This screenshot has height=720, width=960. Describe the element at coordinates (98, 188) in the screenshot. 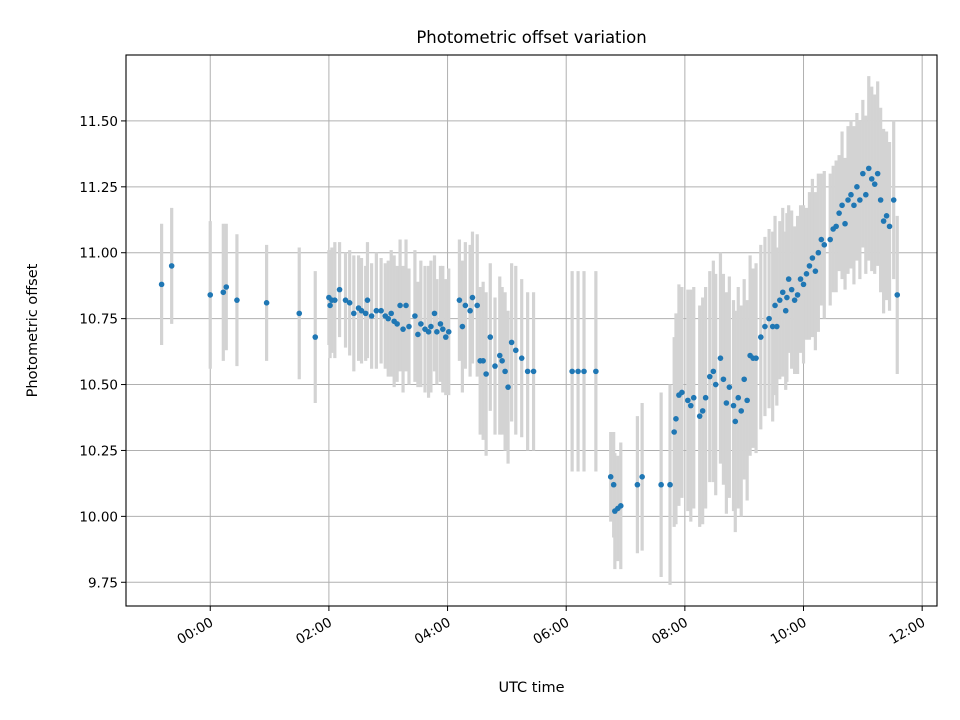

I see `y-tick-label: 11.25` at that location.